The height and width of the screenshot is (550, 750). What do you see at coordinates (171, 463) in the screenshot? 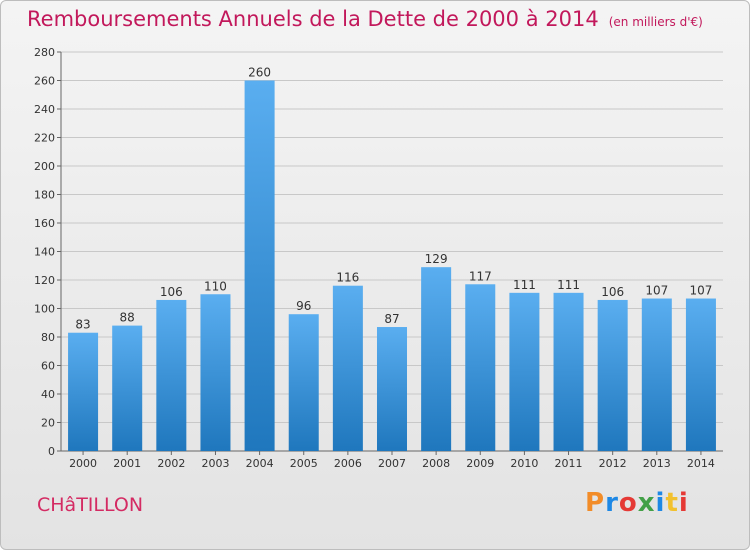
I see `x-tick-label: 2002` at bounding box center [171, 463].